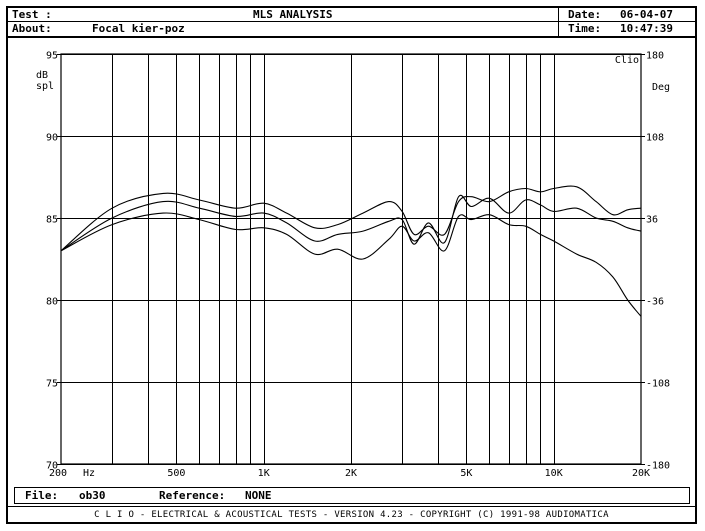 This screenshot has width=705, height=531. Describe the element at coordinates (558, 22) in the screenshot. I see `header-vertical-divider` at that location.